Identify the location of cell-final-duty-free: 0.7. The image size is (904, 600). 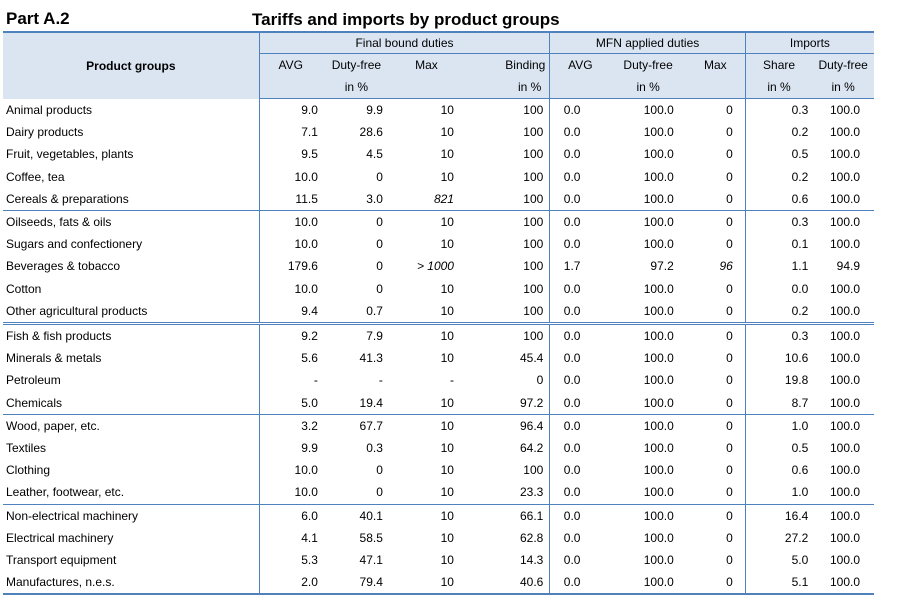
(374, 310).